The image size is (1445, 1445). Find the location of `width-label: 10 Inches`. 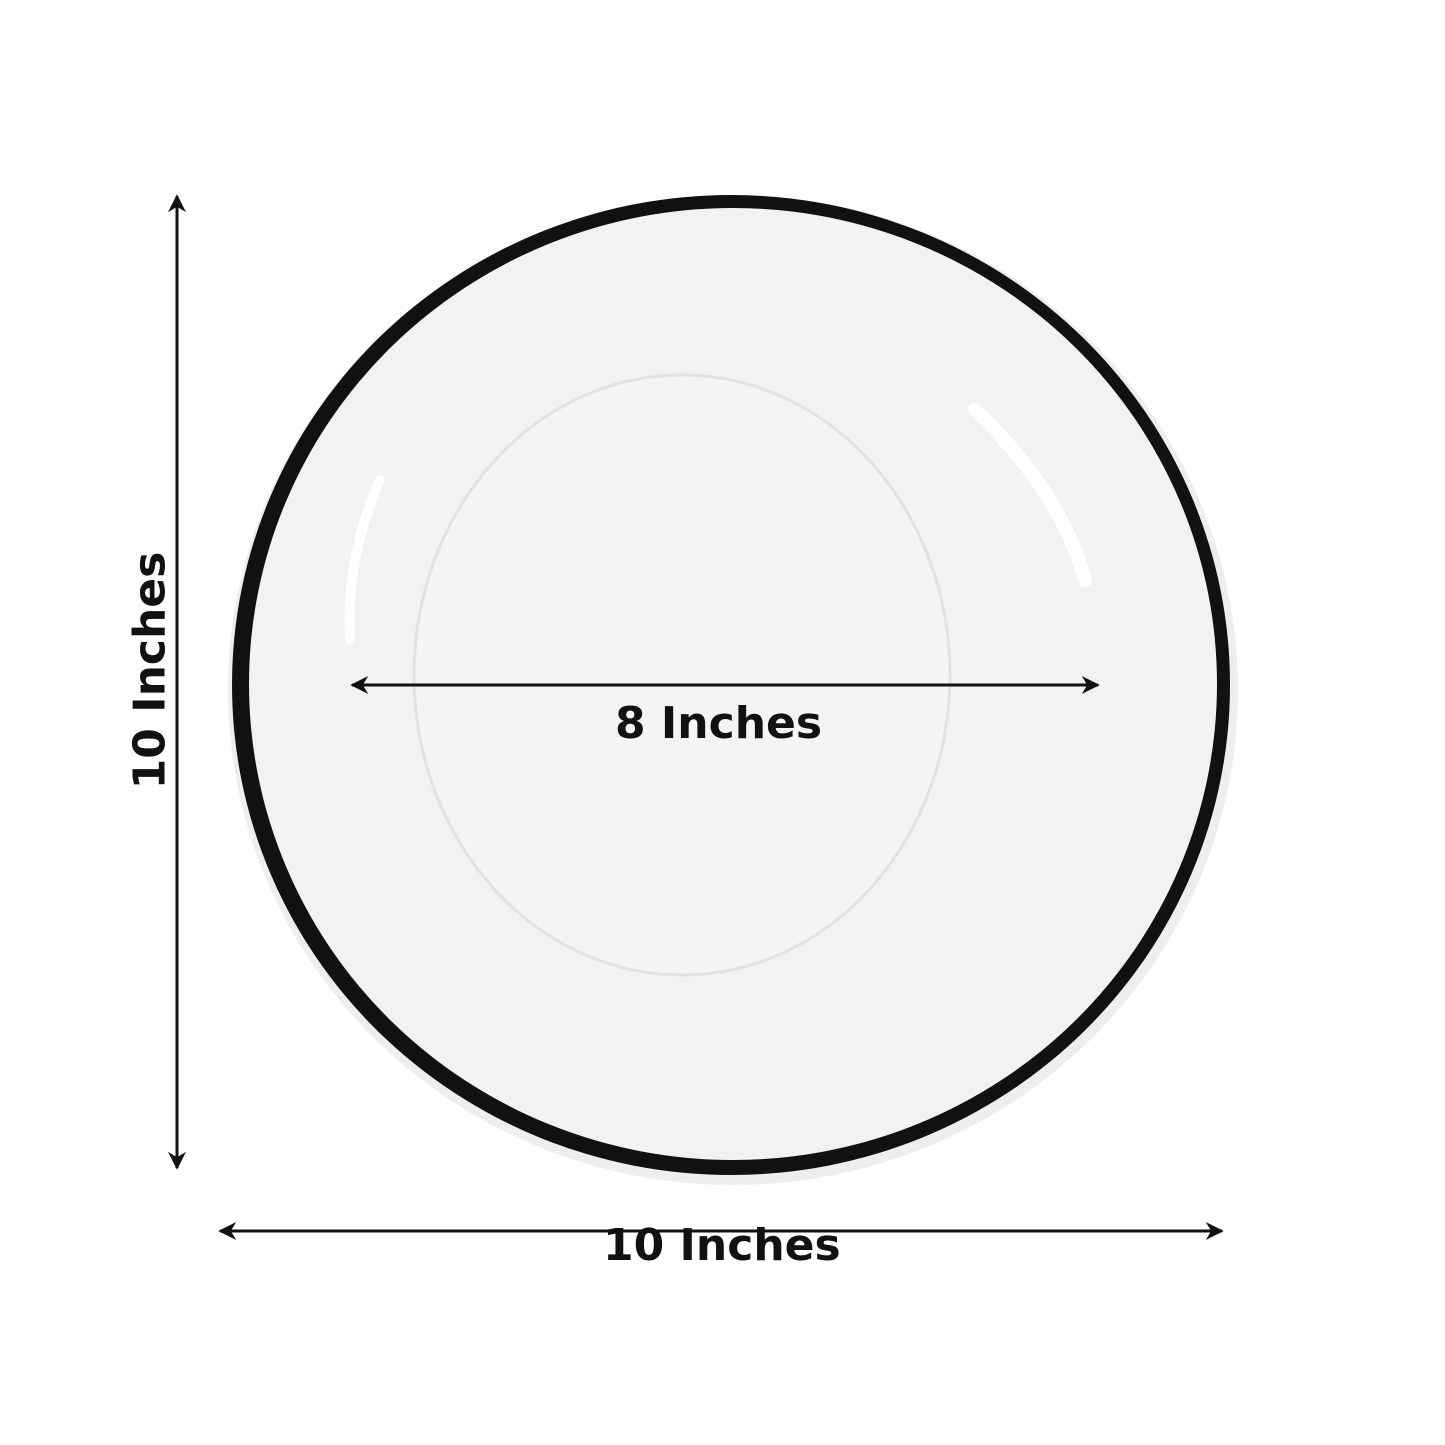

width-label: 10 Inches is located at coordinates (722, 1245).